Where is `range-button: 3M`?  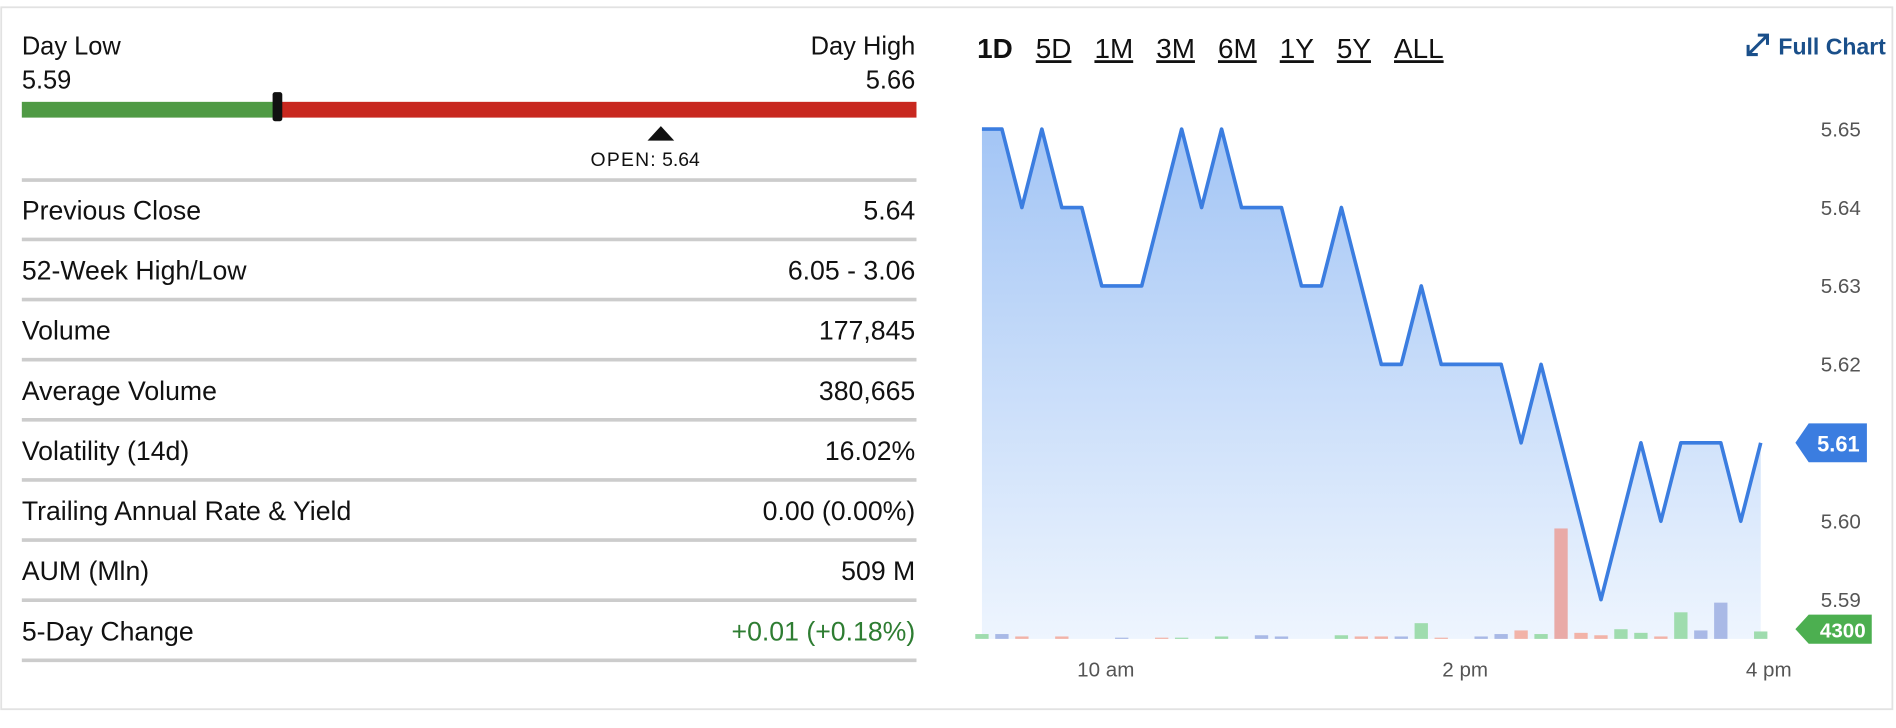
range-button: 3M is located at coordinates (1175, 48).